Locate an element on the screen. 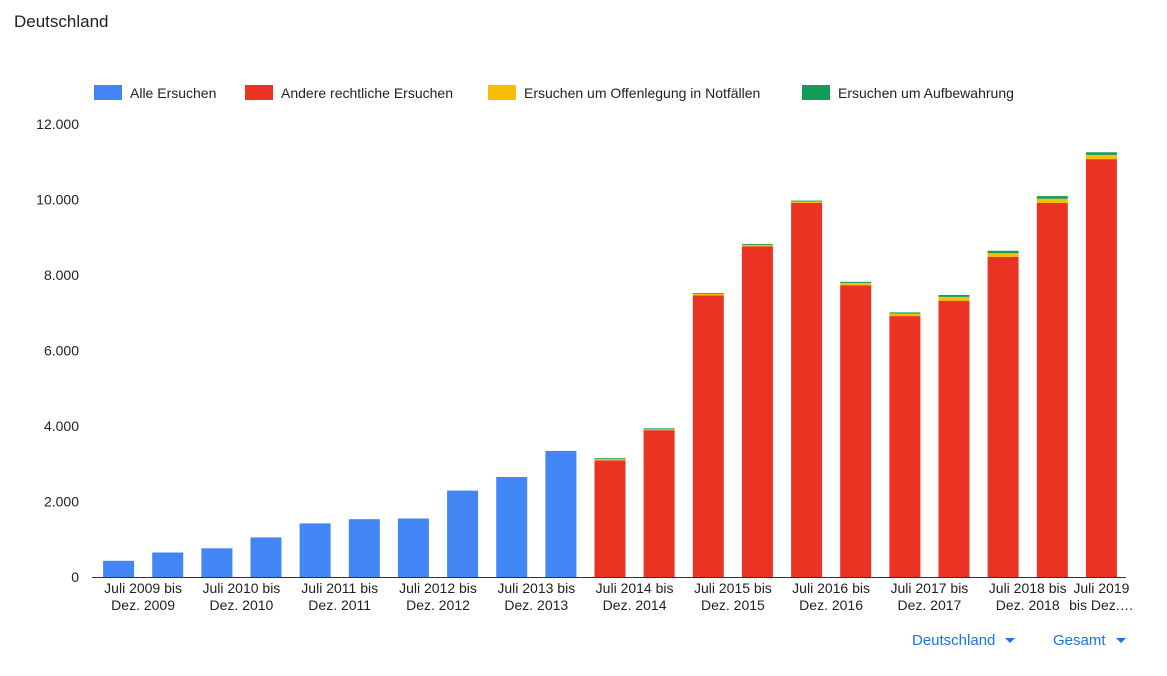 Image resolution: width=1167 pixels, height=676 pixels. y-tick-label: 6.000 is located at coordinates (61, 351).